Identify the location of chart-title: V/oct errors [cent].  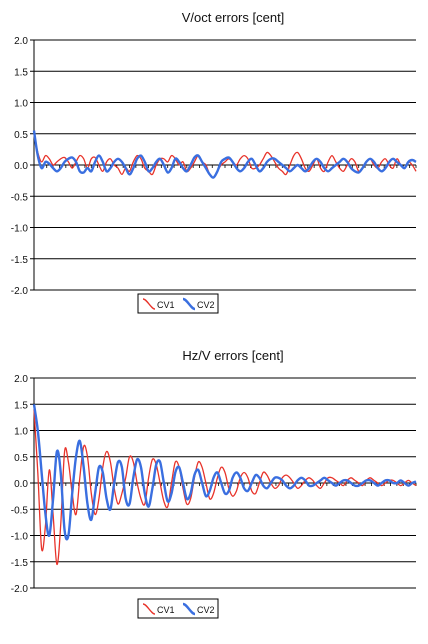
(233, 17).